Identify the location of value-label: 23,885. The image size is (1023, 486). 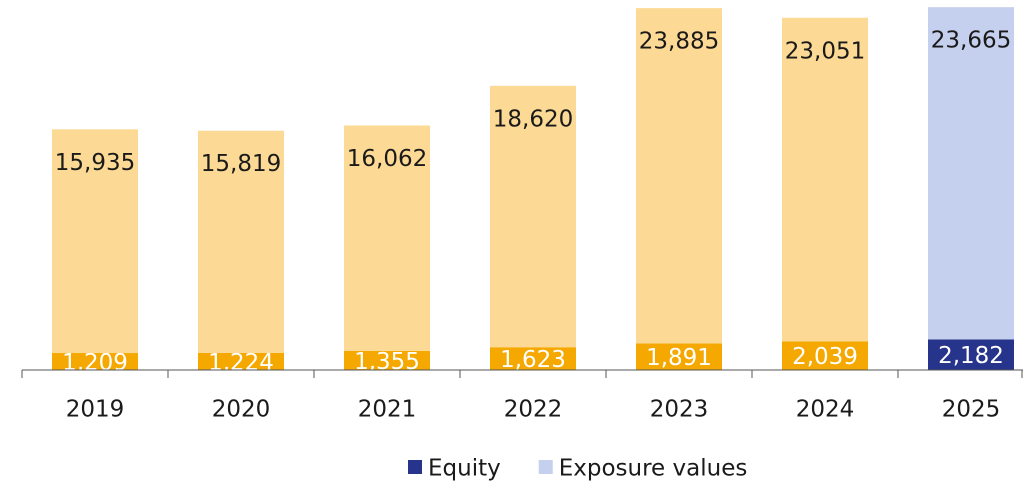
(679, 42).